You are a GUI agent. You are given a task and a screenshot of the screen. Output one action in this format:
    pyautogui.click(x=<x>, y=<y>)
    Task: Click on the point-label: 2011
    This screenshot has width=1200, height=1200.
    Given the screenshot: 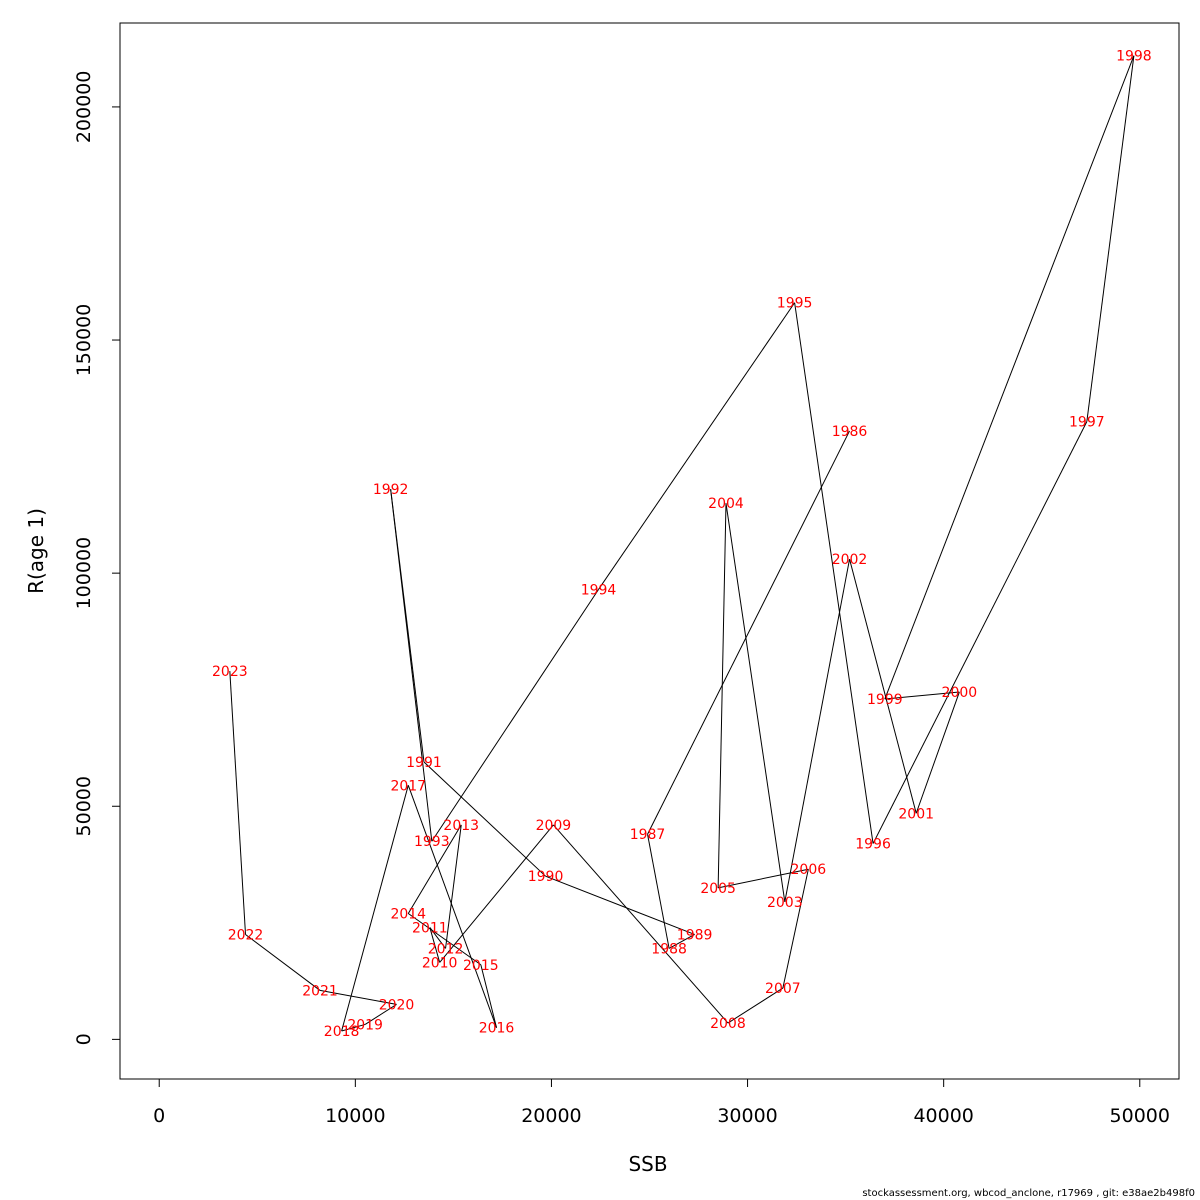 What is the action you would take?
    pyautogui.click(x=430, y=928)
    